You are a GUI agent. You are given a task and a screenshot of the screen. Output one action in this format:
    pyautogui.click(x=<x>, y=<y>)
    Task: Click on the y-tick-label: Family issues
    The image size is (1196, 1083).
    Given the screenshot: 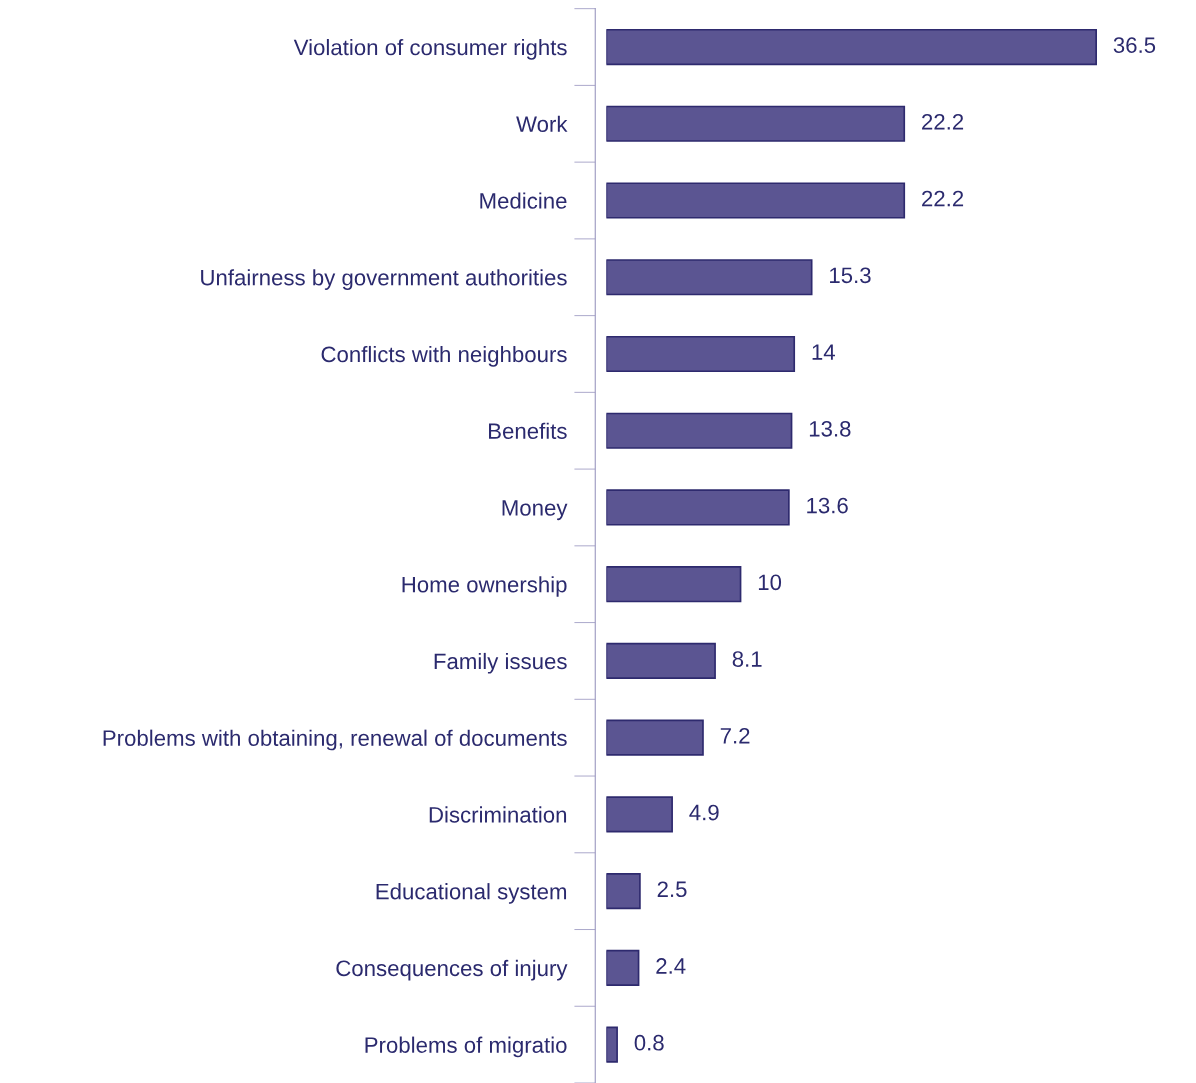 What is the action you would take?
    pyautogui.click(x=500, y=663)
    